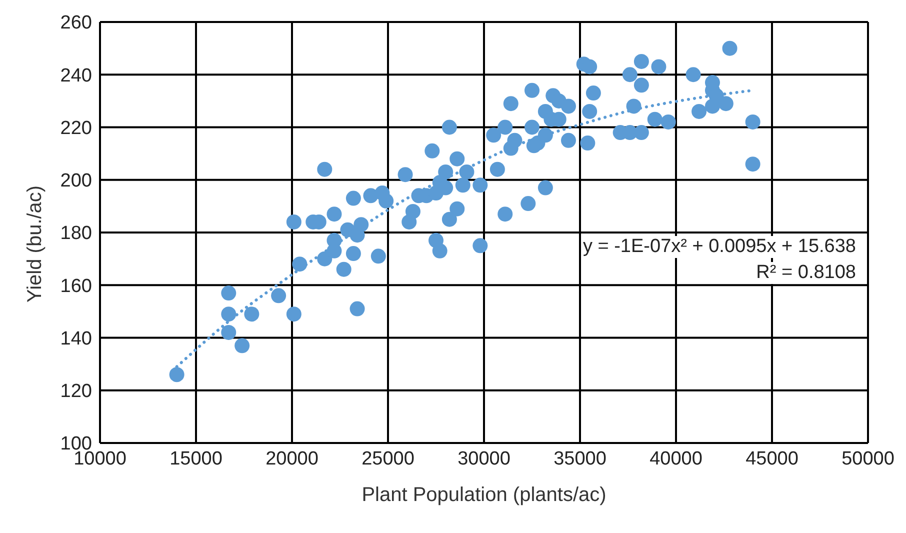  I want to click on y-tick-label: 200, so click(76, 181).